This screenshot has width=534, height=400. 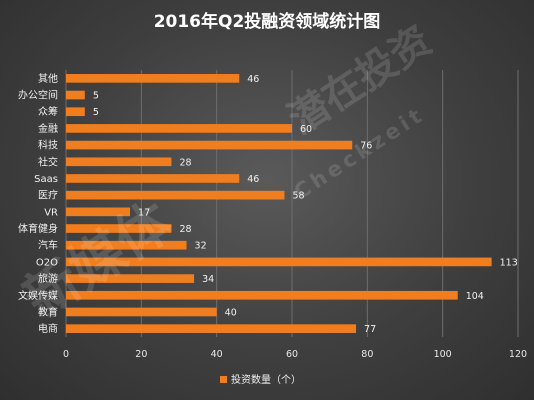 What do you see at coordinates (253, 79) in the screenshot?
I see `value-label-0: 46` at bounding box center [253, 79].